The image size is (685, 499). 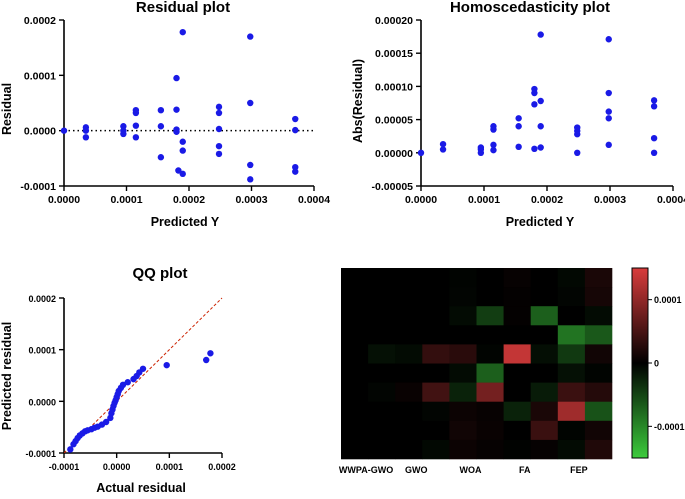 I want to click on homoscedasticity-x-tick-label: 0.0000, so click(x=421, y=200).